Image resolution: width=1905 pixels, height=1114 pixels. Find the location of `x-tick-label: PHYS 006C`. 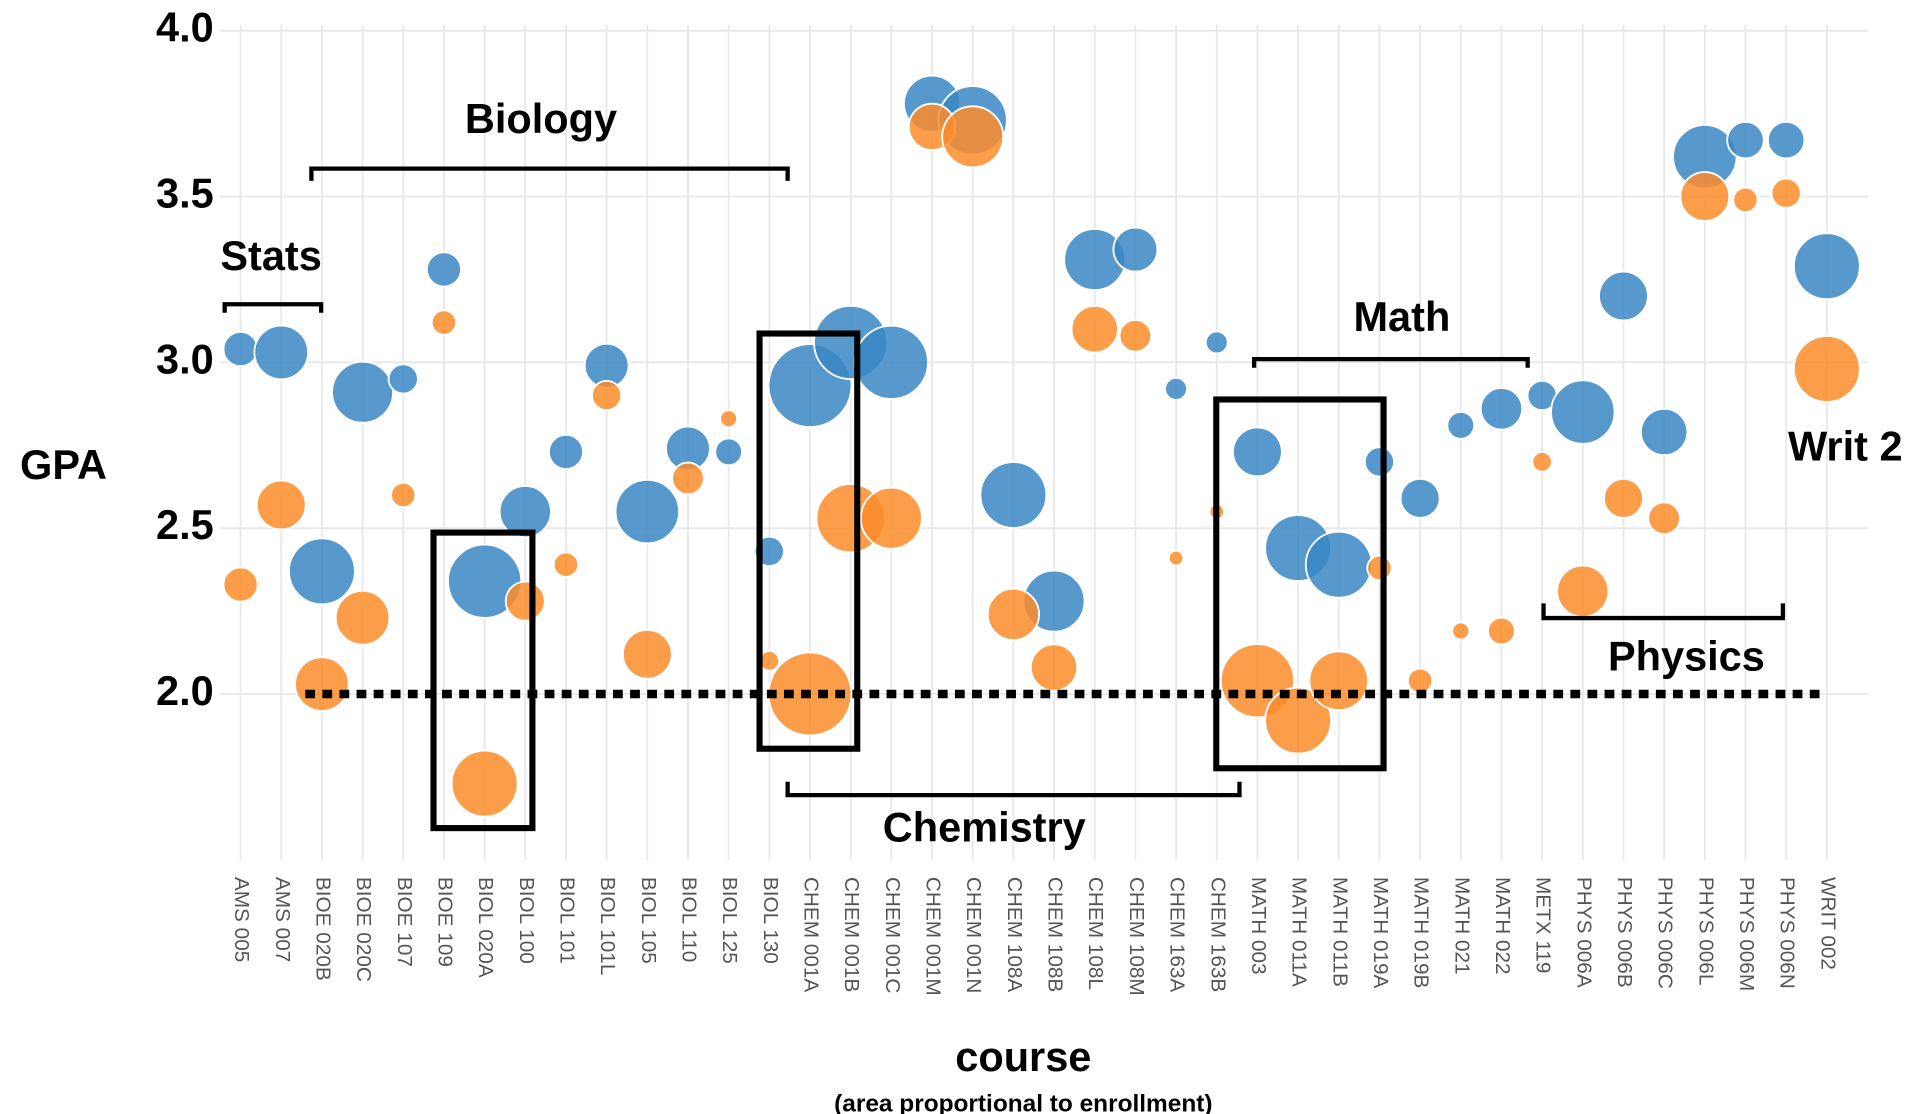

x-tick-label: PHYS 006C is located at coordinates (1665, 933).